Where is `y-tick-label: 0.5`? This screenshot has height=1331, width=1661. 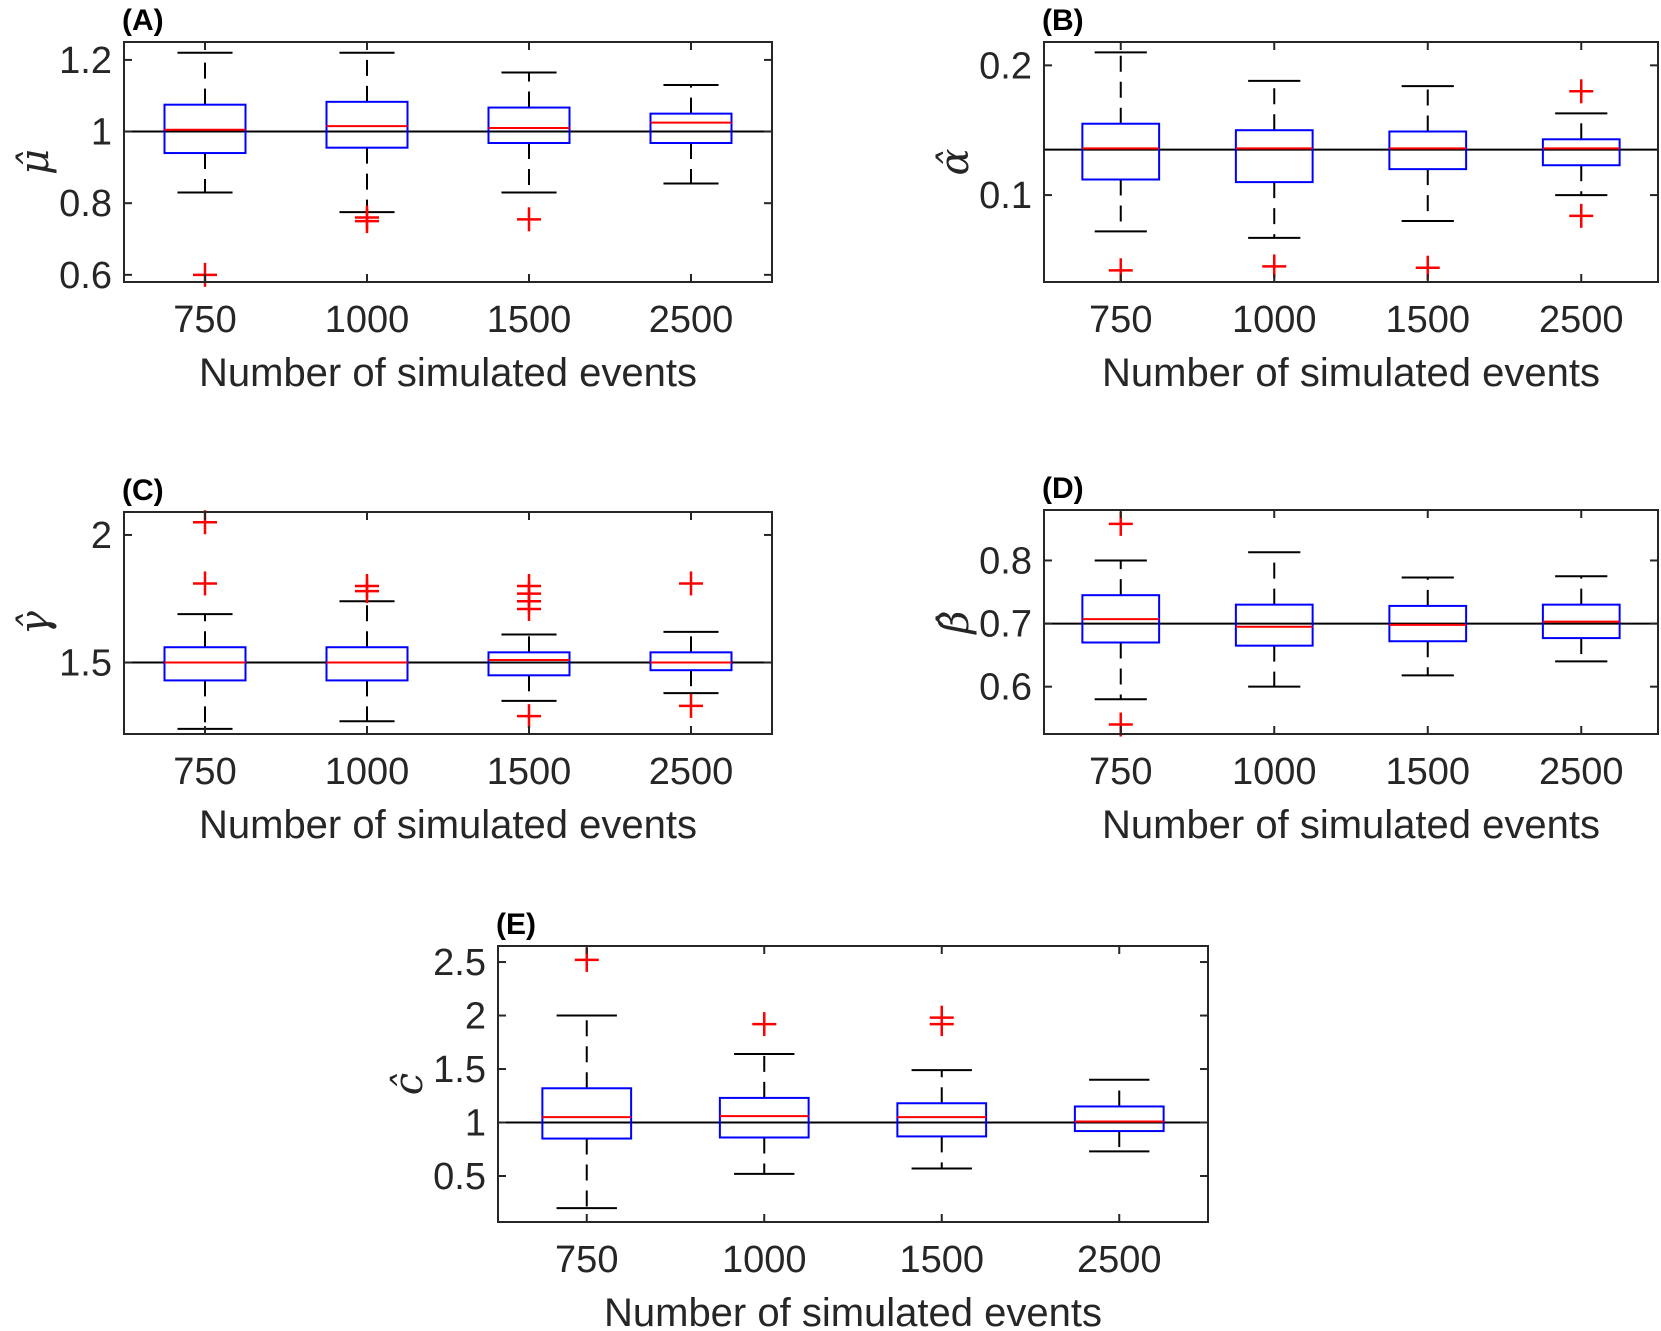
y-tick-label: 0.5 is located at coordinates (459, 1177).